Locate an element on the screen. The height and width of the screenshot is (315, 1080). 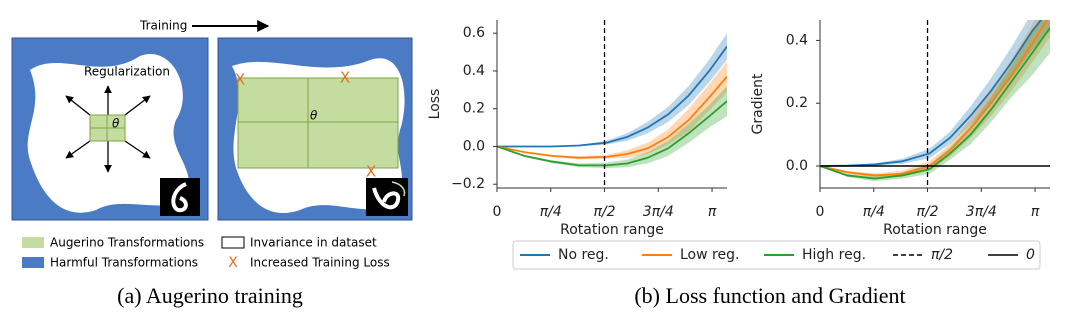
regularization-label: Regularization is located at coordinates (127, 72).